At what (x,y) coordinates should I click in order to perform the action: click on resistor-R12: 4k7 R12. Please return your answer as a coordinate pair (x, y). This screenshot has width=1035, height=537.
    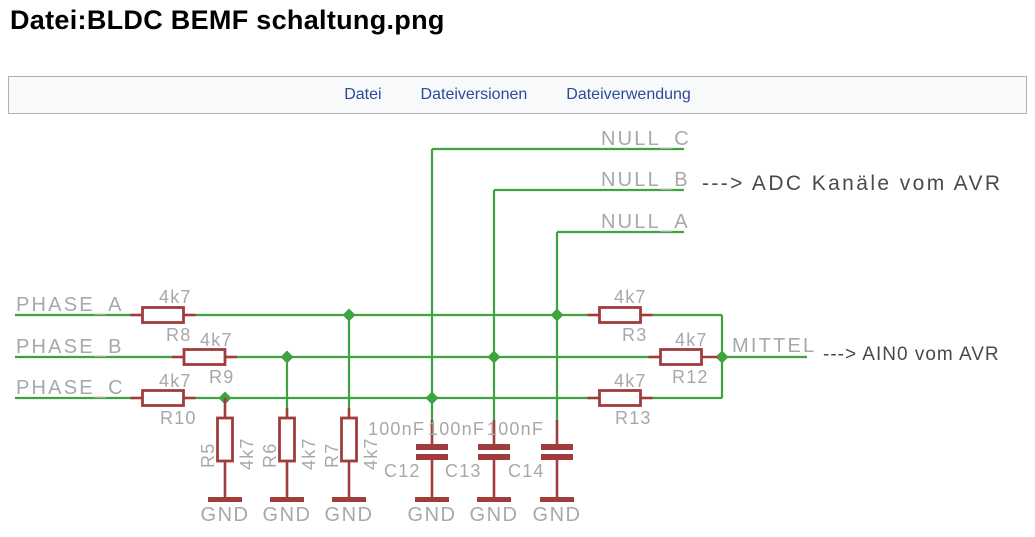
    Looking at the image, I should click on (683, 358).